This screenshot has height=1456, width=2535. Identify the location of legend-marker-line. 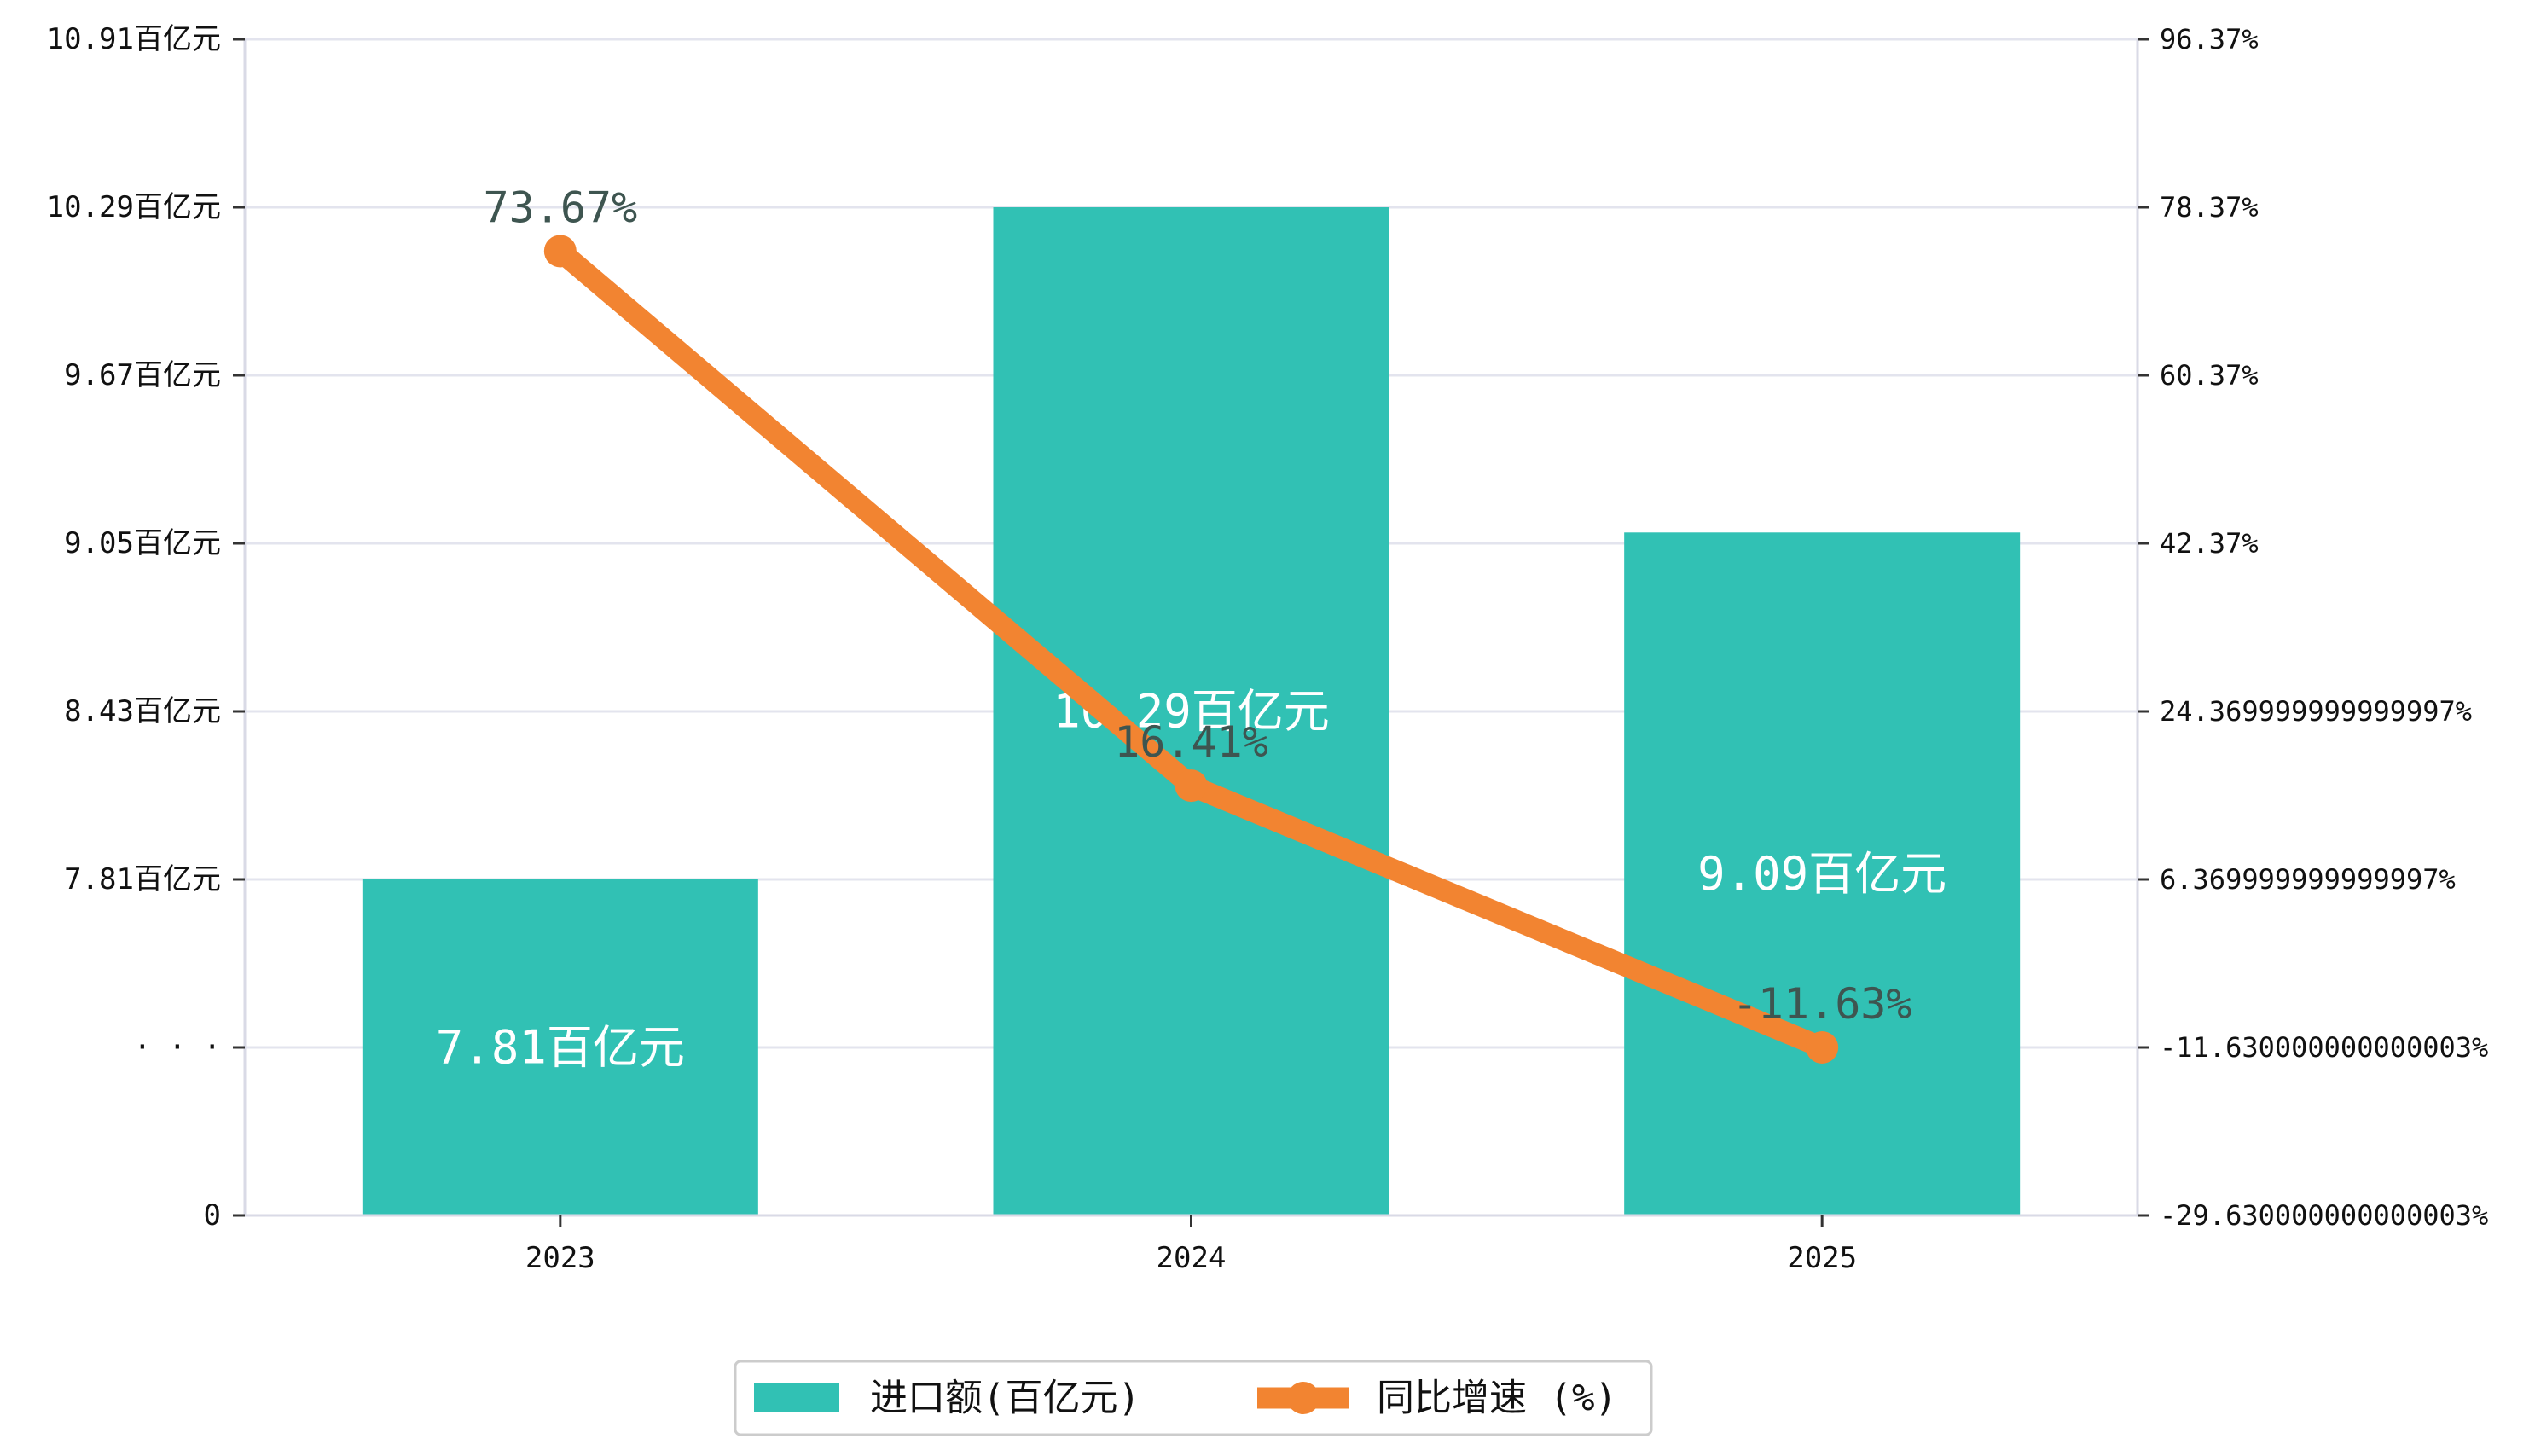
(1303, 1398).